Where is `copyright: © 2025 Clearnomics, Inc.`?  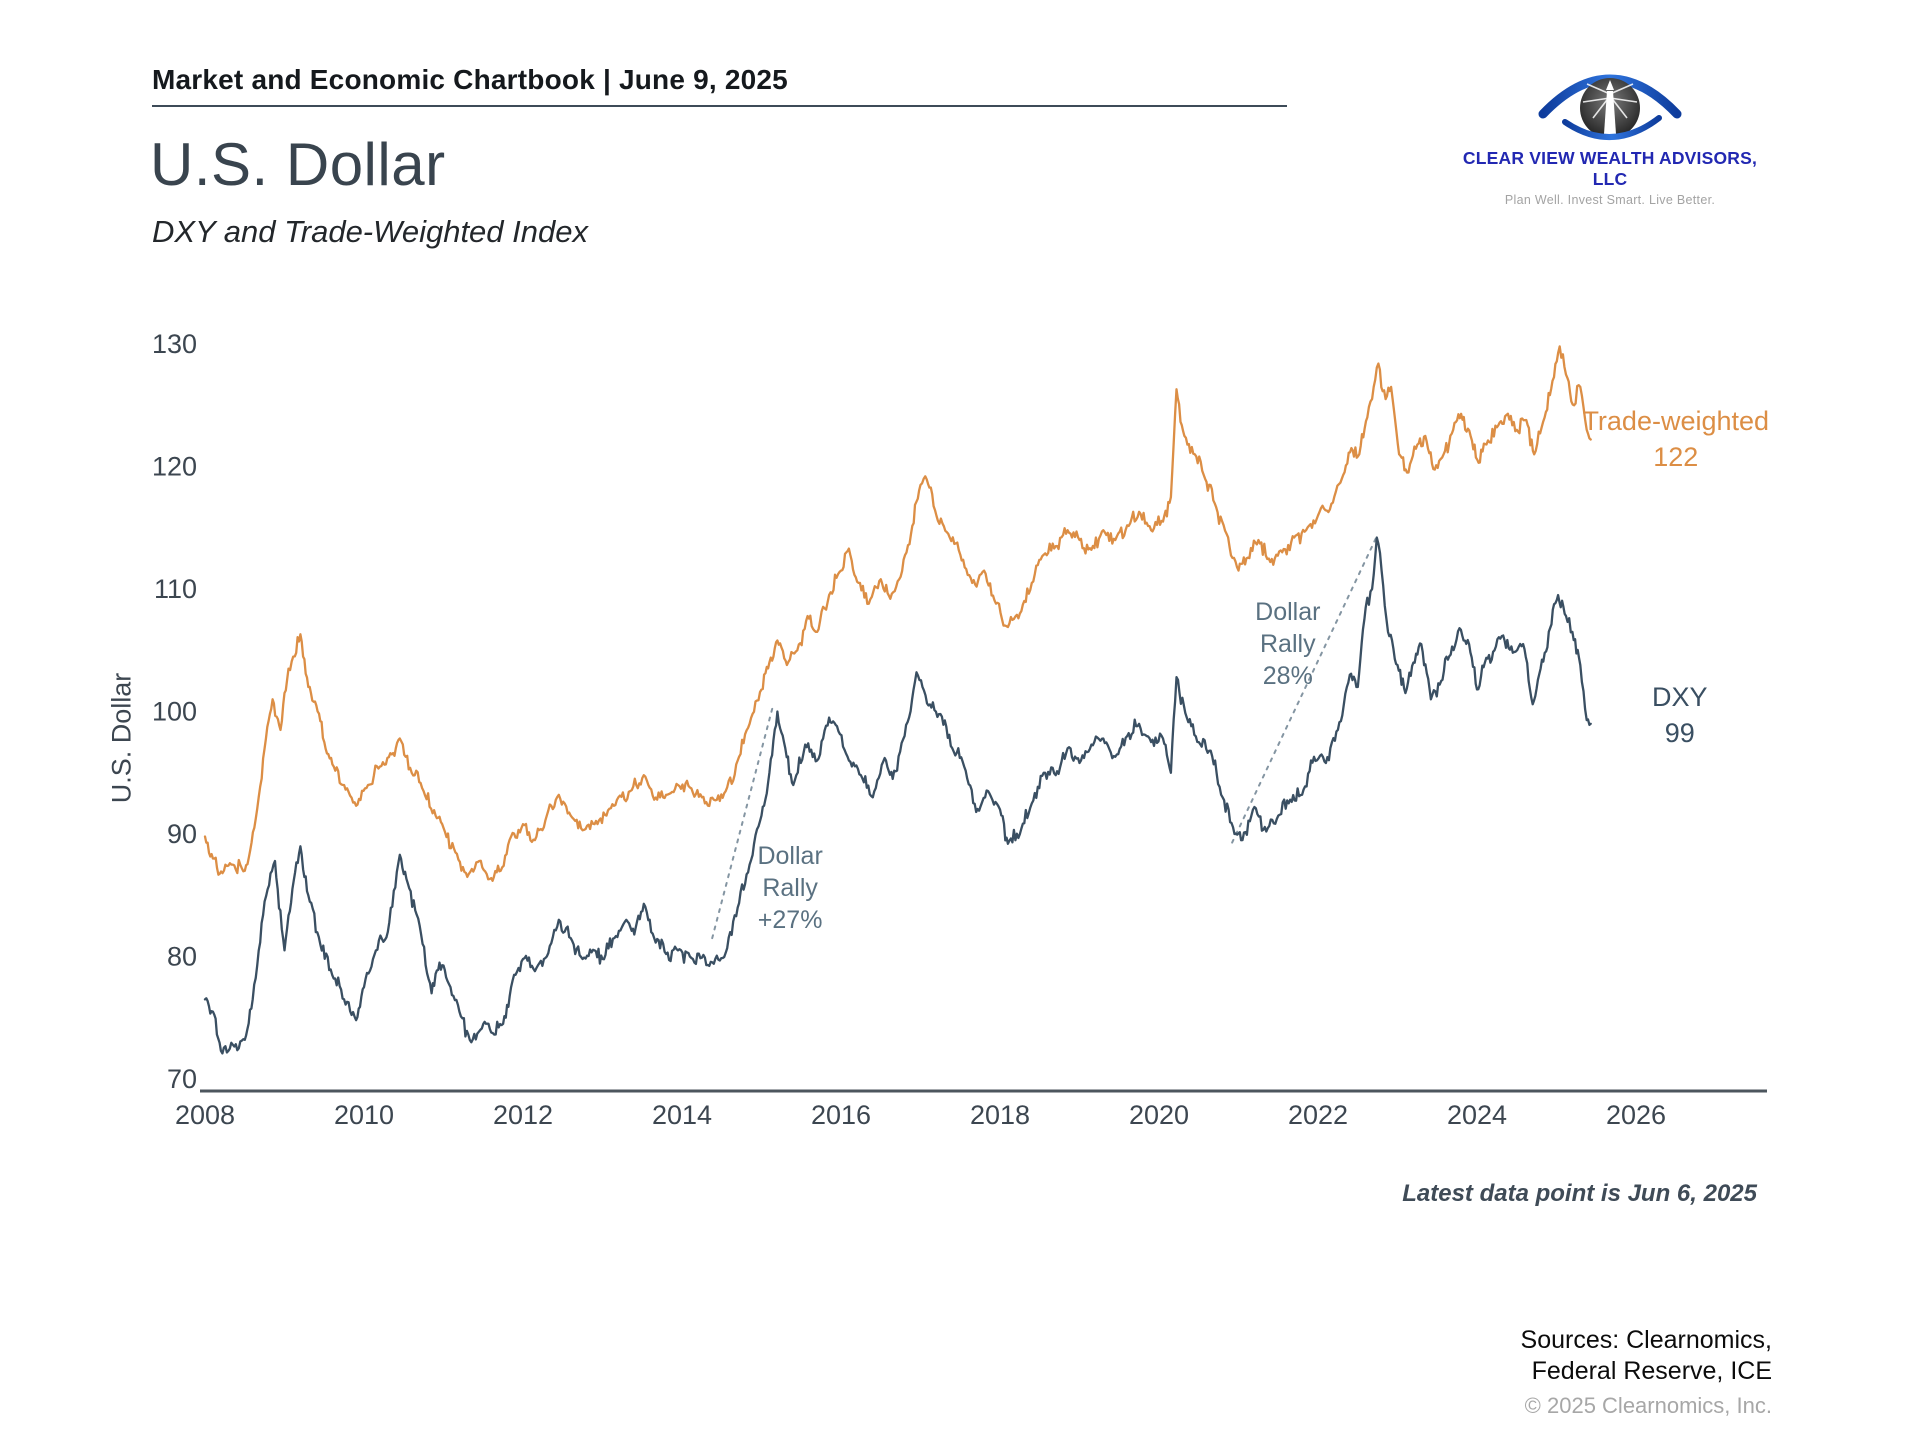
copyright: © 2025 Clearnomics, Inc. is located at coordinates (1648, 1405).